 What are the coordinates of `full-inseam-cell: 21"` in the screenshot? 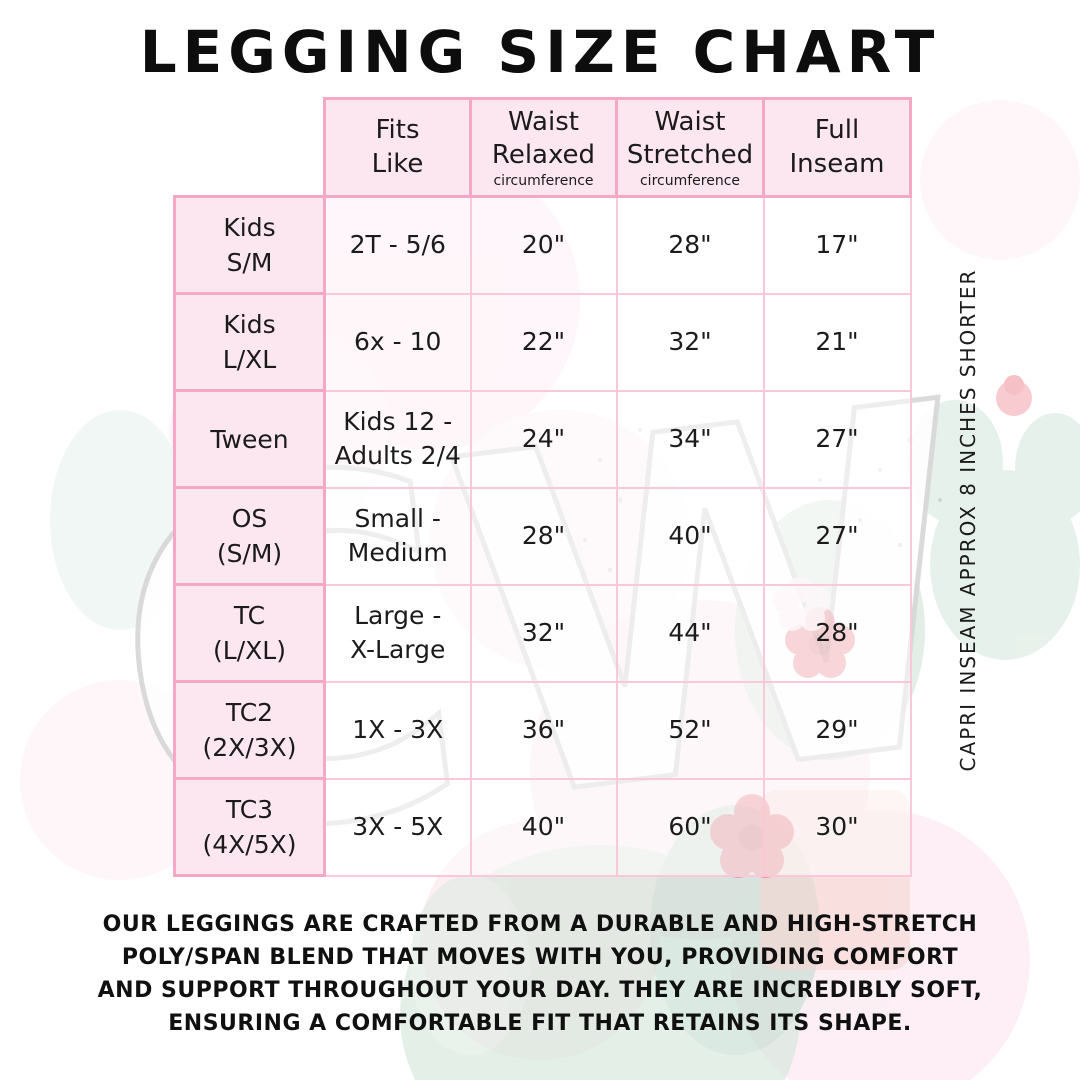 It's located at (837, 342).